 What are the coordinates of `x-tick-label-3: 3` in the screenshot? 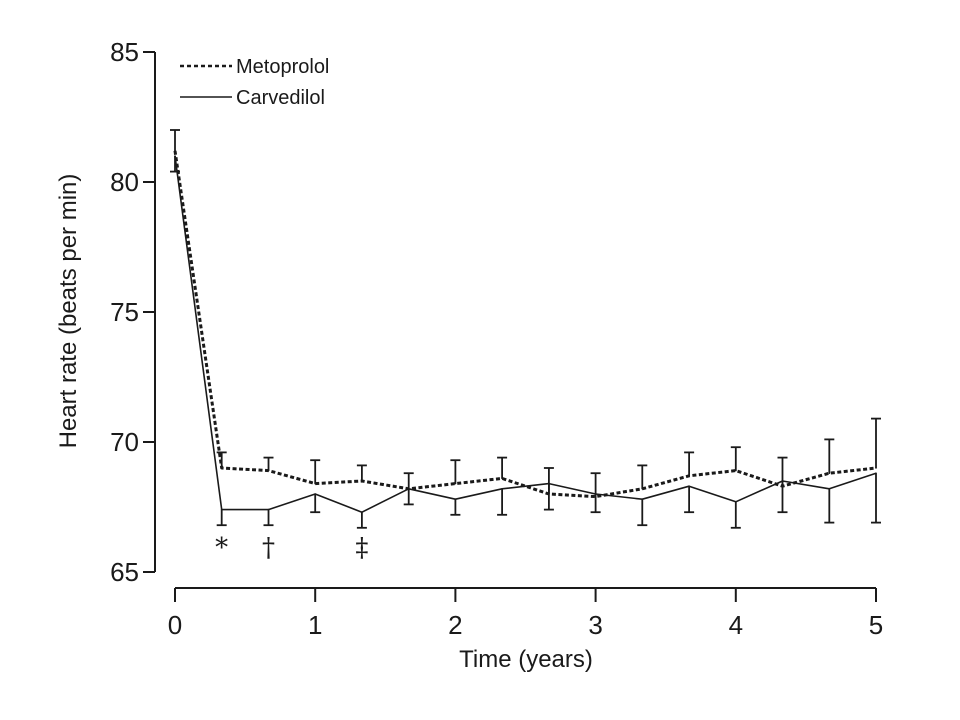 It's located at (595, 625).